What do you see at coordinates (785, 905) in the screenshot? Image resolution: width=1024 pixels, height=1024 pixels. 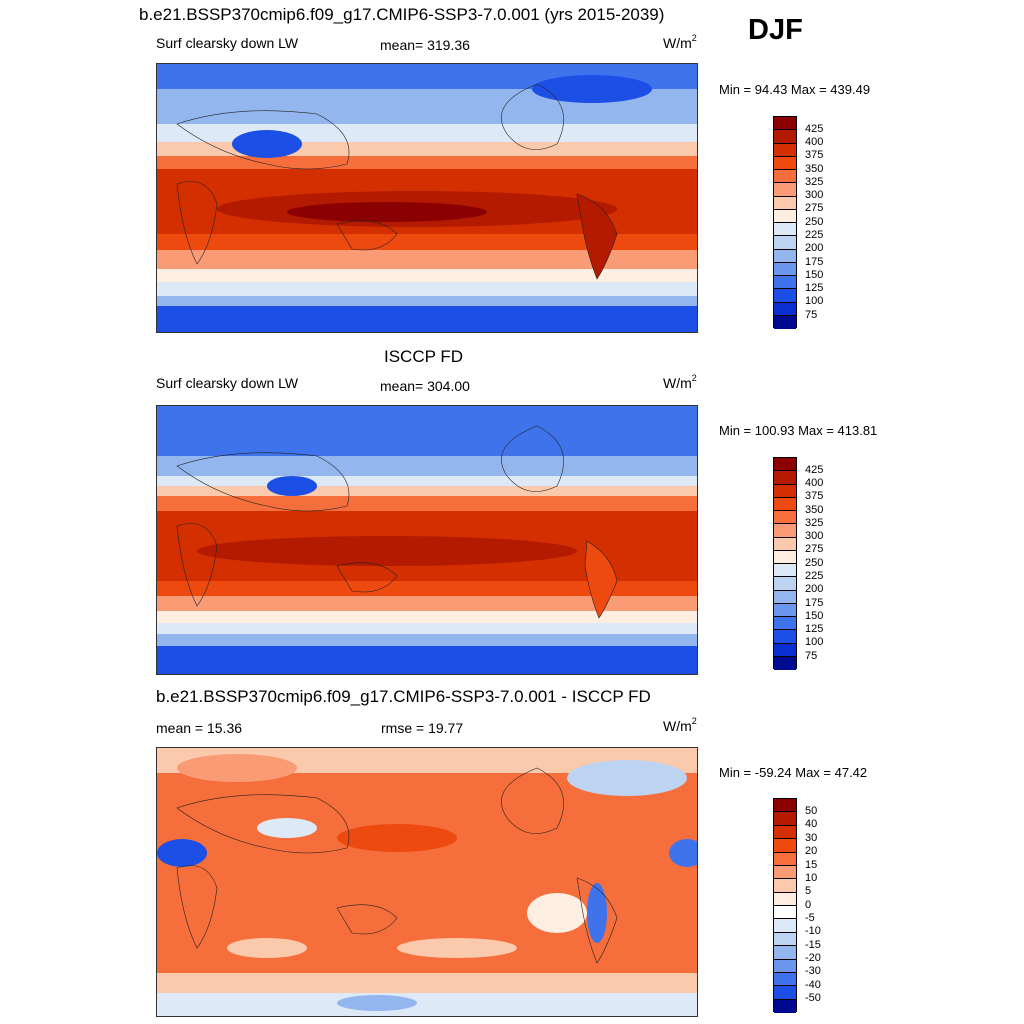 I see `panel-3-colorbar` at bounding box center [785, 905].